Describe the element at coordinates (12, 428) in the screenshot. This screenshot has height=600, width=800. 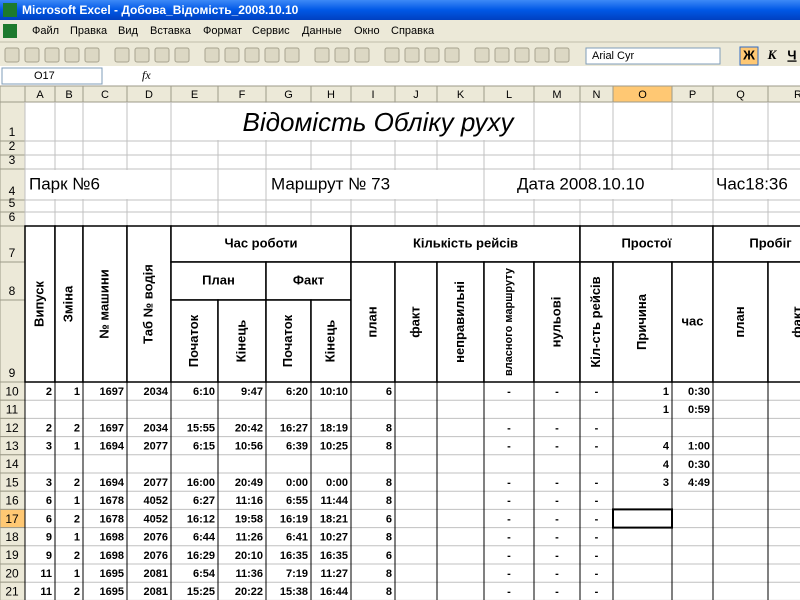
I see `row-number: 12` at that location.